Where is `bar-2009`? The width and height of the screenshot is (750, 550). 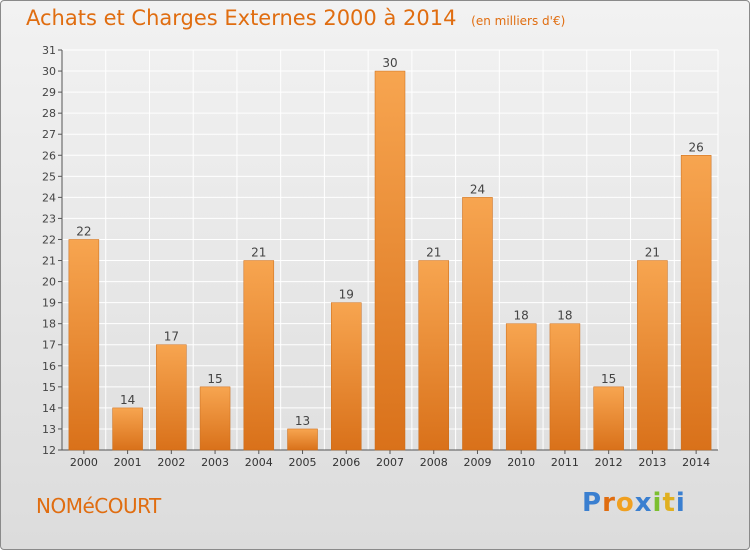 bar-2009 is located at coordinates (477, 324).